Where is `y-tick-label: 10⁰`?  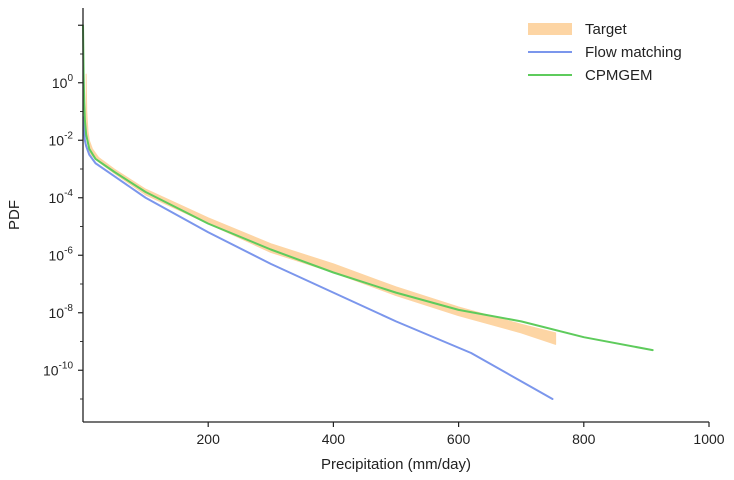
y-tick-label: 10⁰ is located at coordinates (63, 82).